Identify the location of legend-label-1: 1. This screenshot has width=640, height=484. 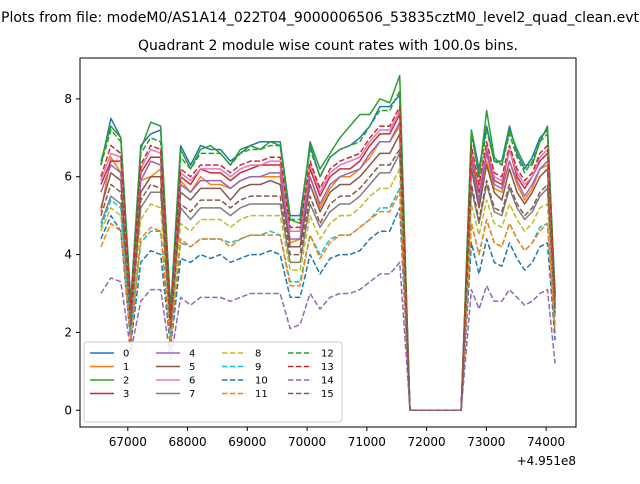
(126, 367).